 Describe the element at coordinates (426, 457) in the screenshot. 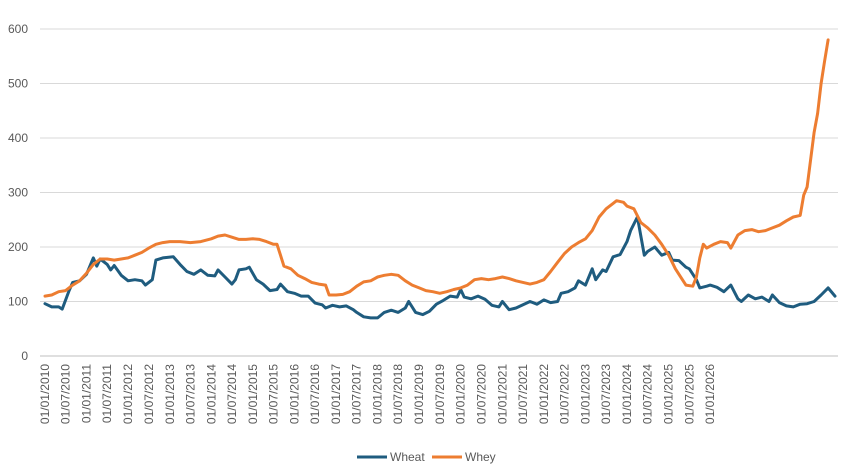

I see `legend: Wheat Whey` at that location.